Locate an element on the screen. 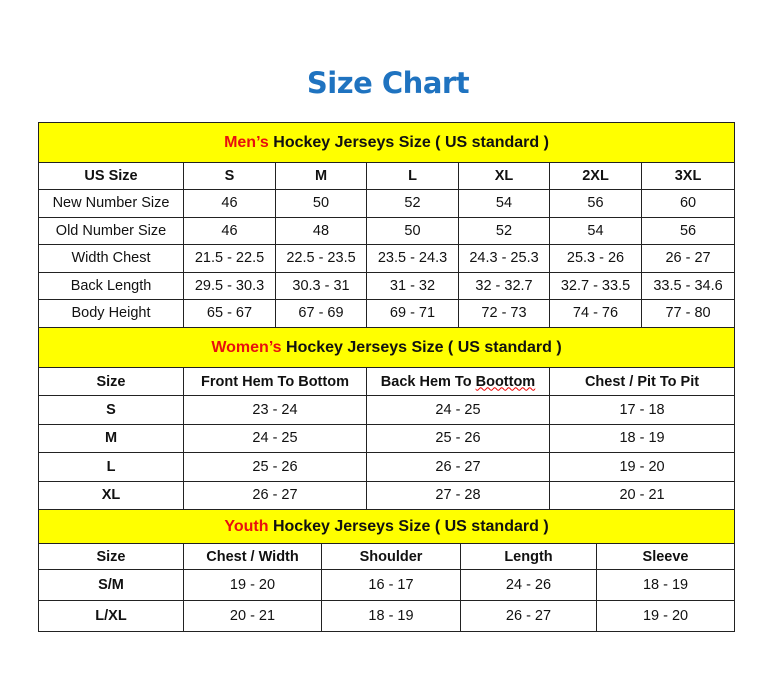 This screenshot has height=692, width=776. column-header: Chest / Pit To Pit is located at coordinates (642, 381).